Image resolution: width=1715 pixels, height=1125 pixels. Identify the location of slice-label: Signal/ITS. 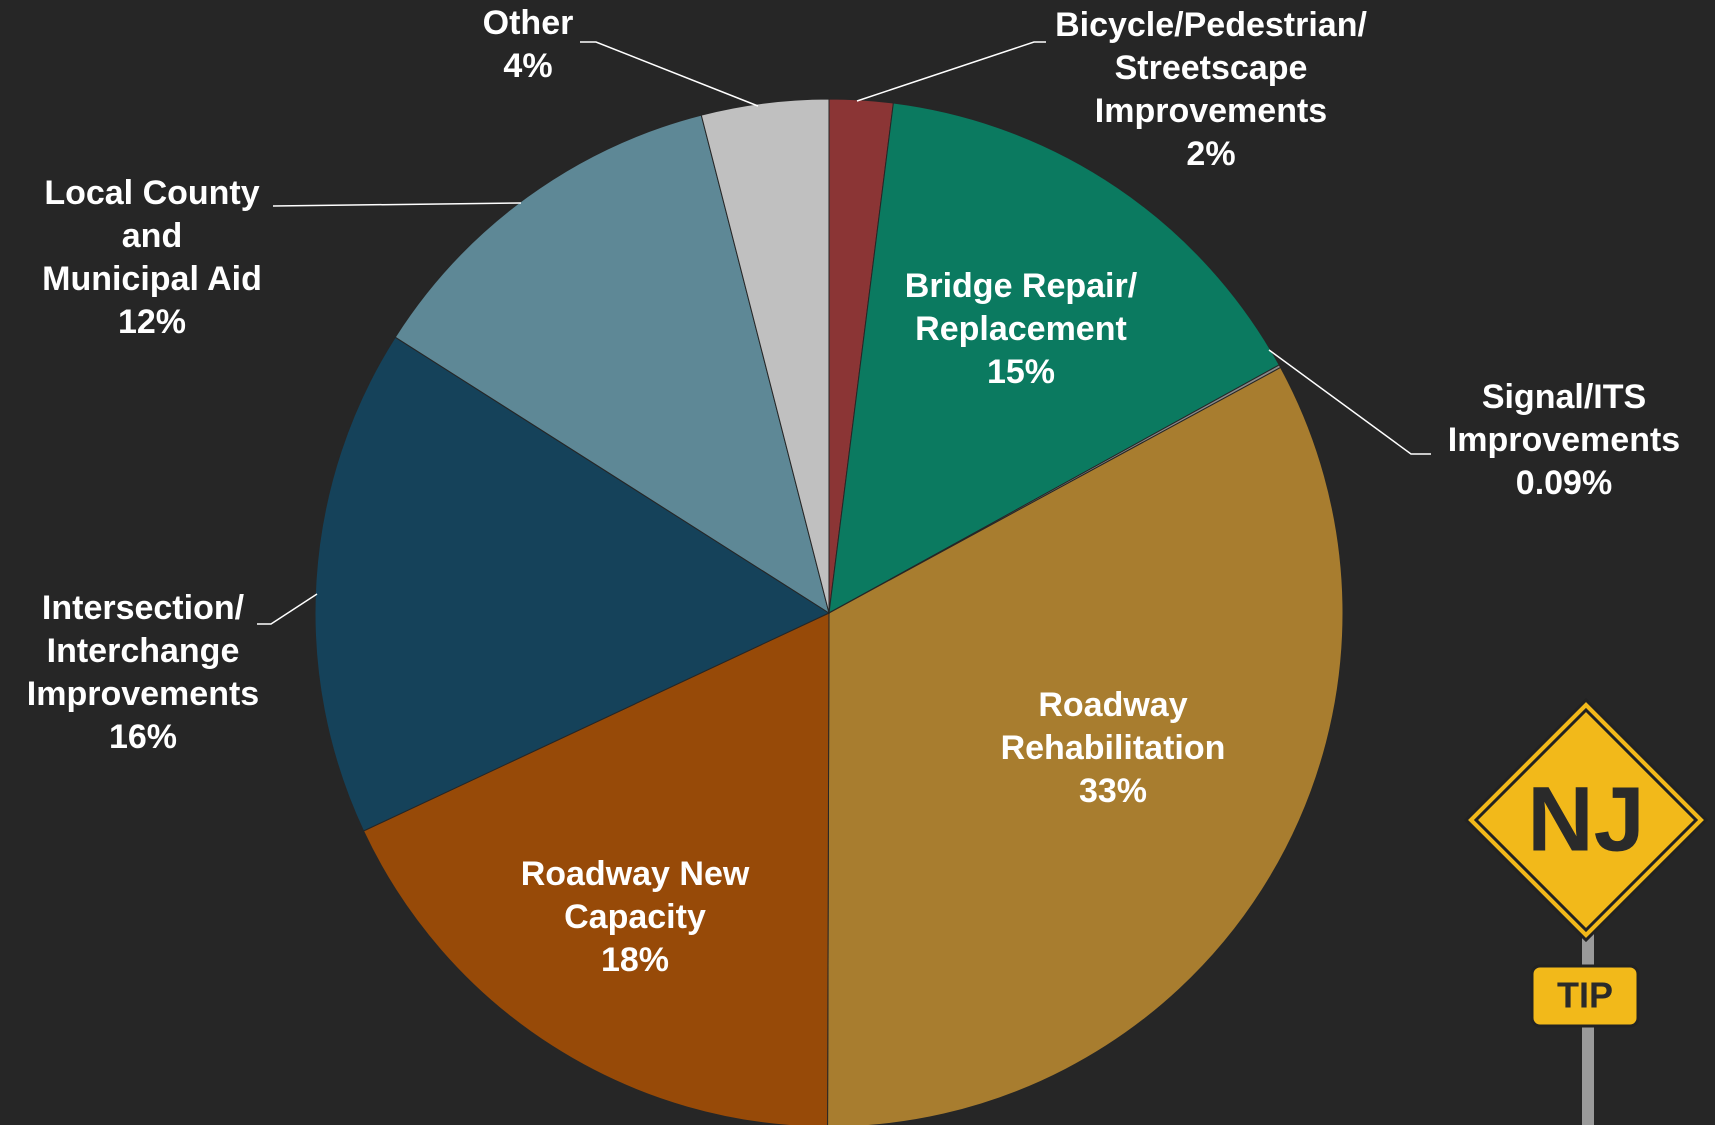
(1564, 397).